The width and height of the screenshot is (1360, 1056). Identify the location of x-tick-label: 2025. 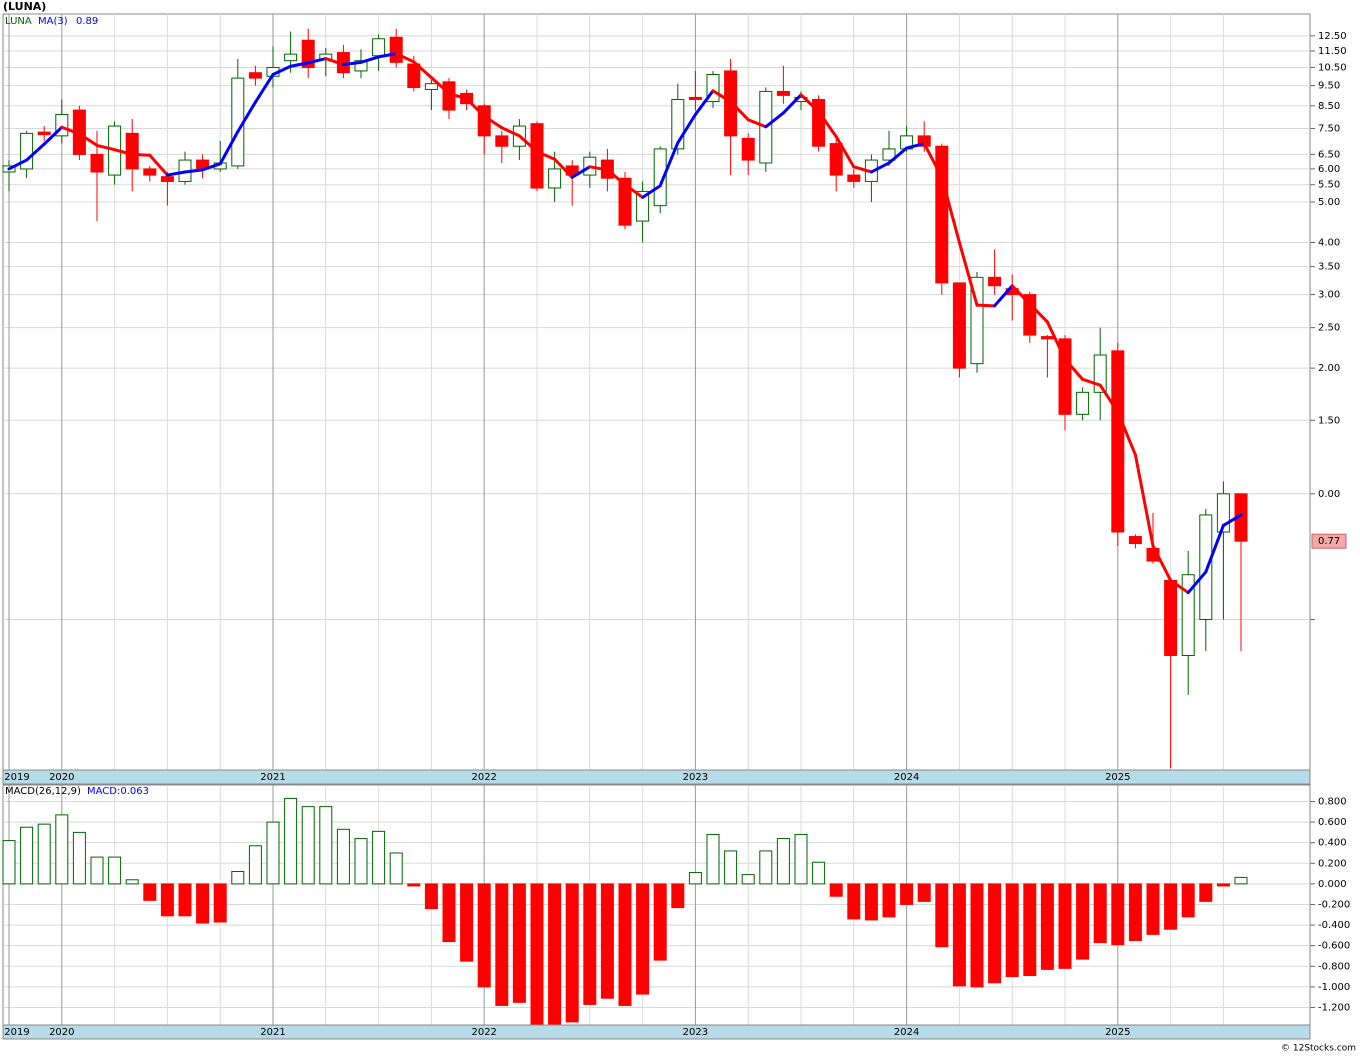
(1117, 777).